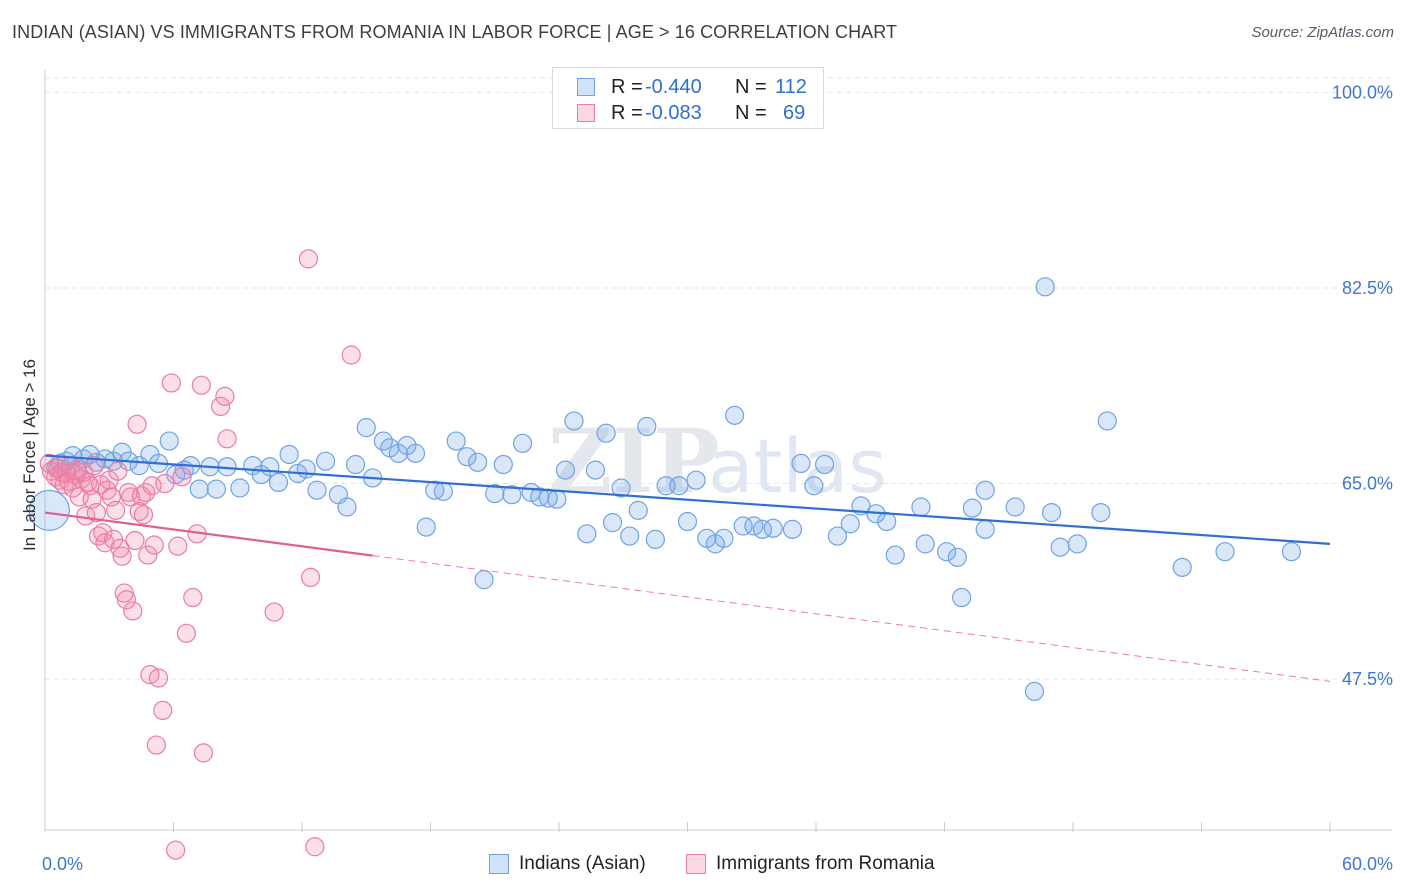 The image size is (1406, 892). I want to click on legend-swatch-blue, so click(586, 87).